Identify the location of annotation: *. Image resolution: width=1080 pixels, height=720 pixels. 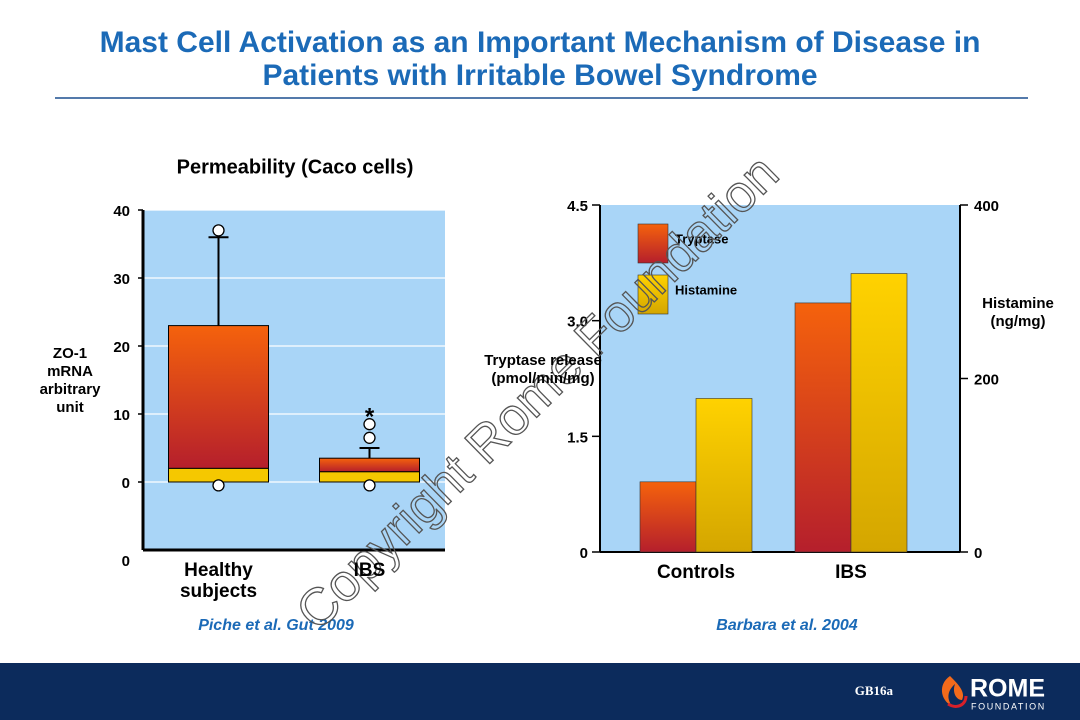
(370, 416).